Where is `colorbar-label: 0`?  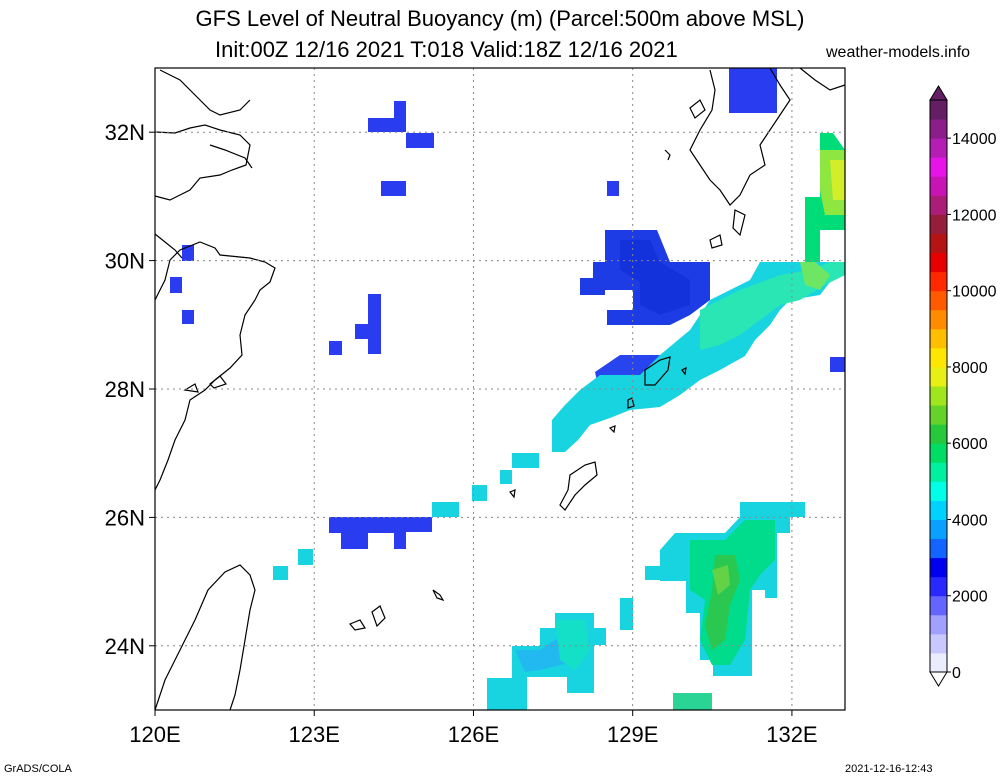 colorbar-label: 0 is located at coordinates (956, 673).